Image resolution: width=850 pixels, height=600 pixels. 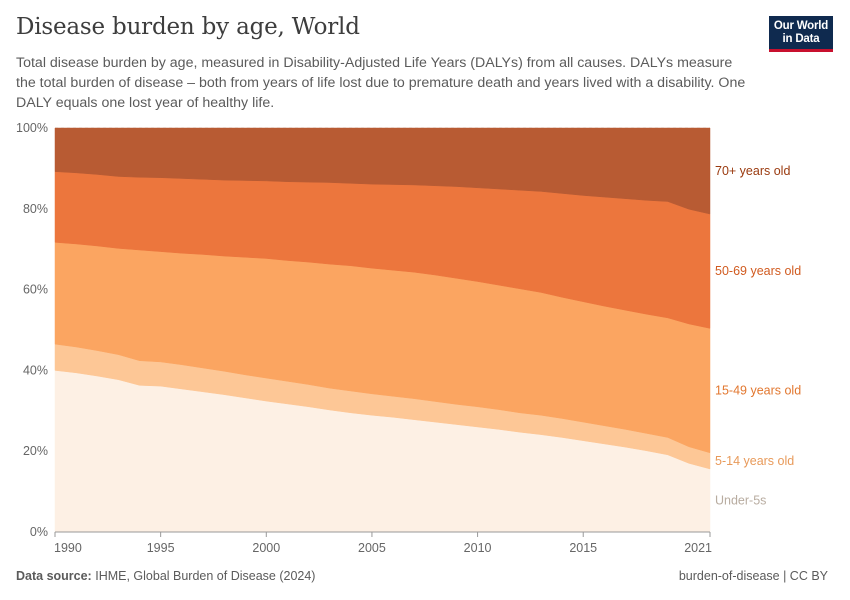 I want to click on area-70-years-old, so click(x=382, y=171).